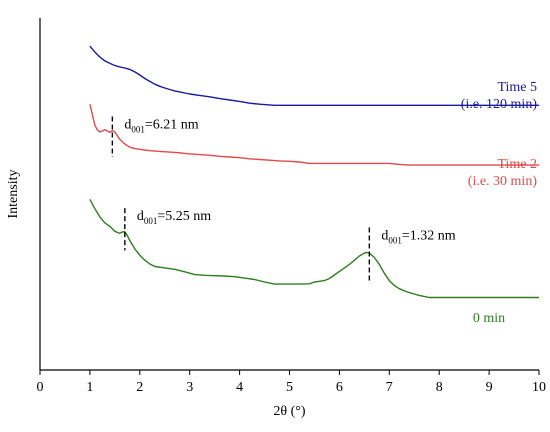 The image size is (550, 432). What do you see at coordinates (418, 236) in the screenshot?
I see `annotation-label-2: d001=1.32 nm` at bounding box center [418, 236].